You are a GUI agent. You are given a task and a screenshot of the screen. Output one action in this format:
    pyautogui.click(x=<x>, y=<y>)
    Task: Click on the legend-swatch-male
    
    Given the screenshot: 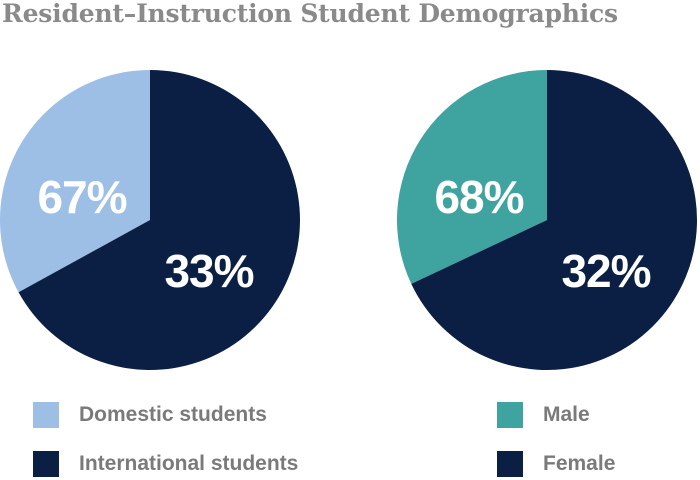 What is the action you would take?
    pyautogui.click(x=510, y=415)
    